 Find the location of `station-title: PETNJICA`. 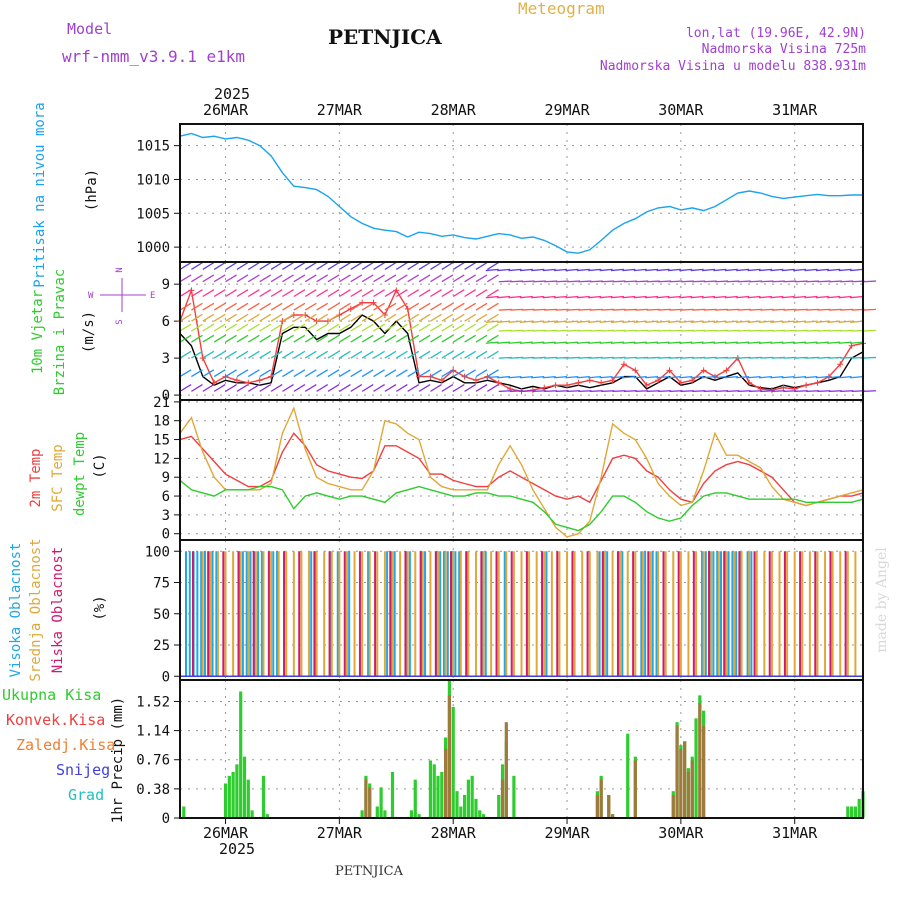

station-title: PETNJICA is located at coordinates (385, 37).